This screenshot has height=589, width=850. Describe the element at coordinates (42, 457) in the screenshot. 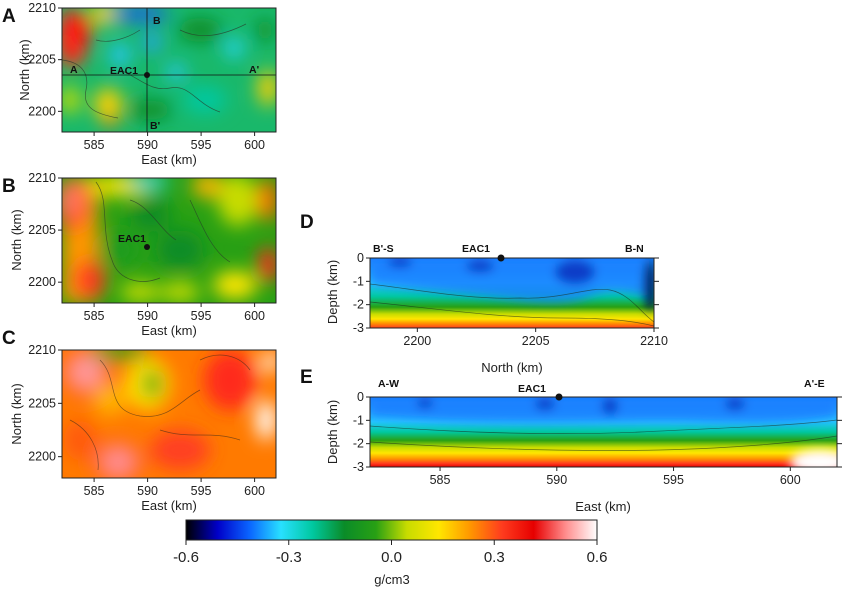

I see `y-tick-label-c: 2200` at that location.